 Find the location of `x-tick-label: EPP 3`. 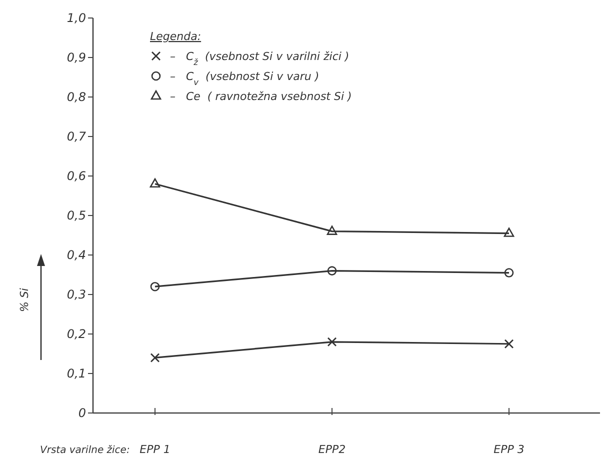

x-tick-label: EPP 3 is located at coordinates (509, 449).